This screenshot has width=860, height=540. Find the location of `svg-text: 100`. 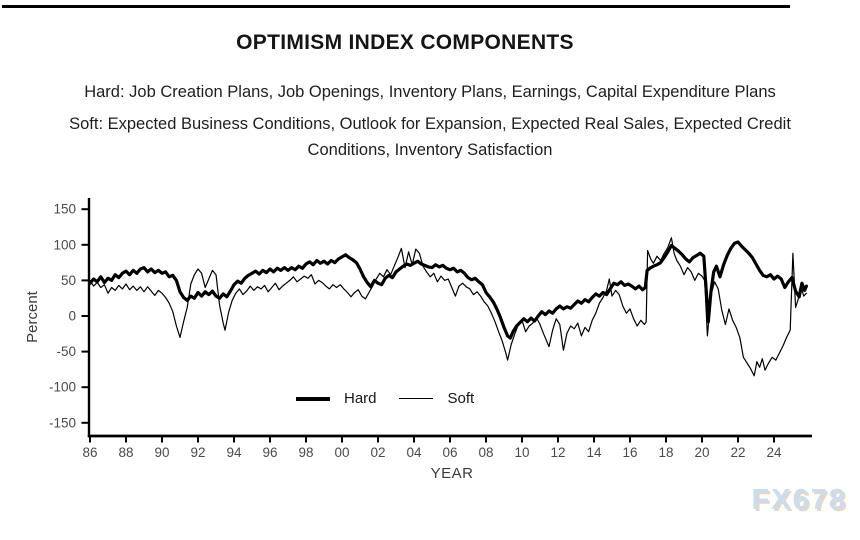

svg-text: 100 is located at coordinates (64, 244).